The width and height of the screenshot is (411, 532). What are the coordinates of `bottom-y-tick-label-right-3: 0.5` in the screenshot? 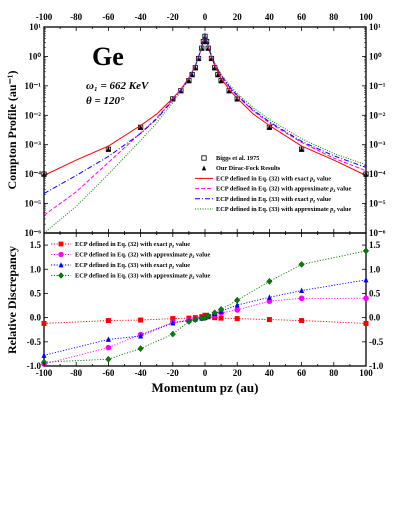 It's located at (375, 293).